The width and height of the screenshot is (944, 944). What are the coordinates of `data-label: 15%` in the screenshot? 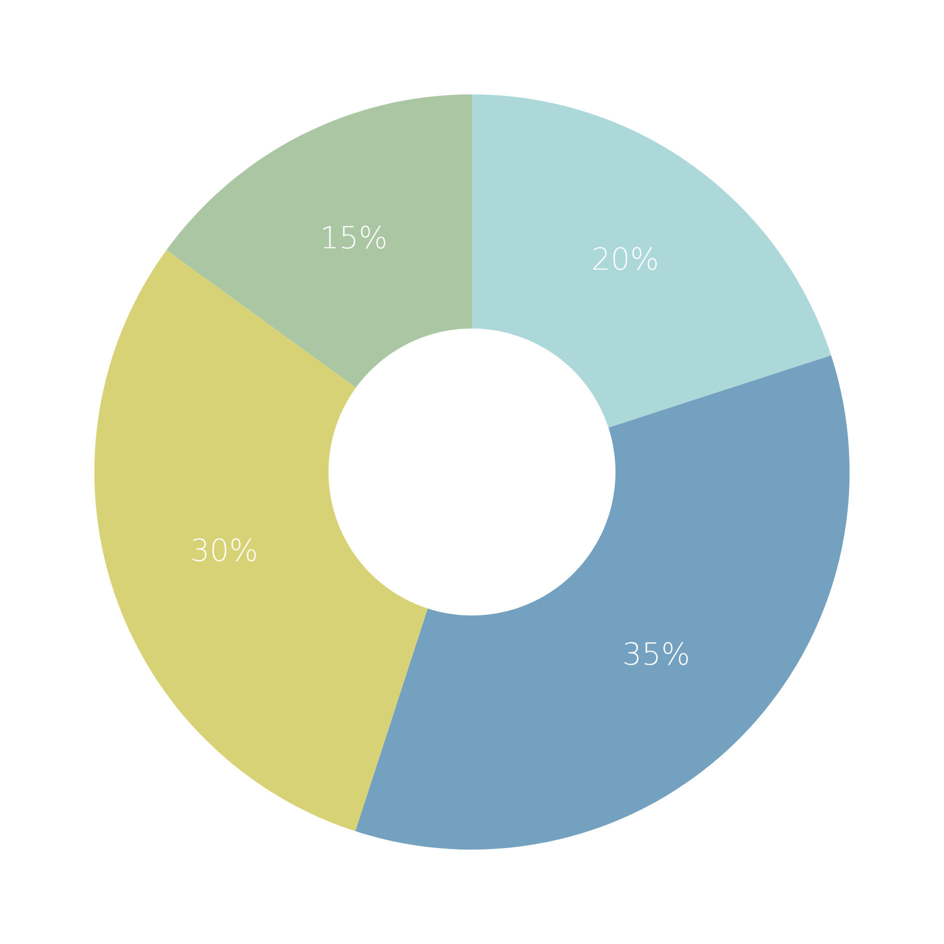 It's located at (354, 237).